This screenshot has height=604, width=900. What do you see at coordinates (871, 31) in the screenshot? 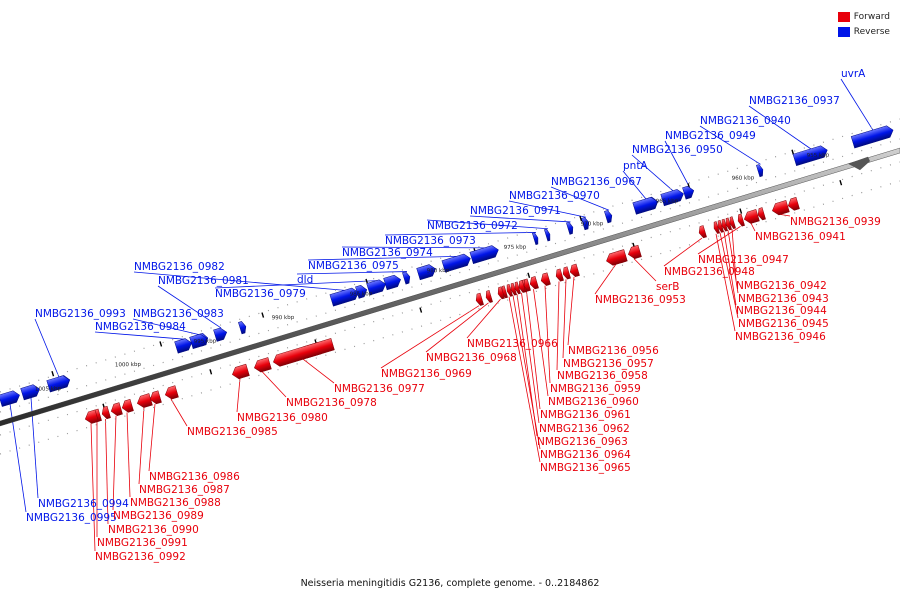
I see `reverse-label: Reverse` at bounding box center [871, 31].